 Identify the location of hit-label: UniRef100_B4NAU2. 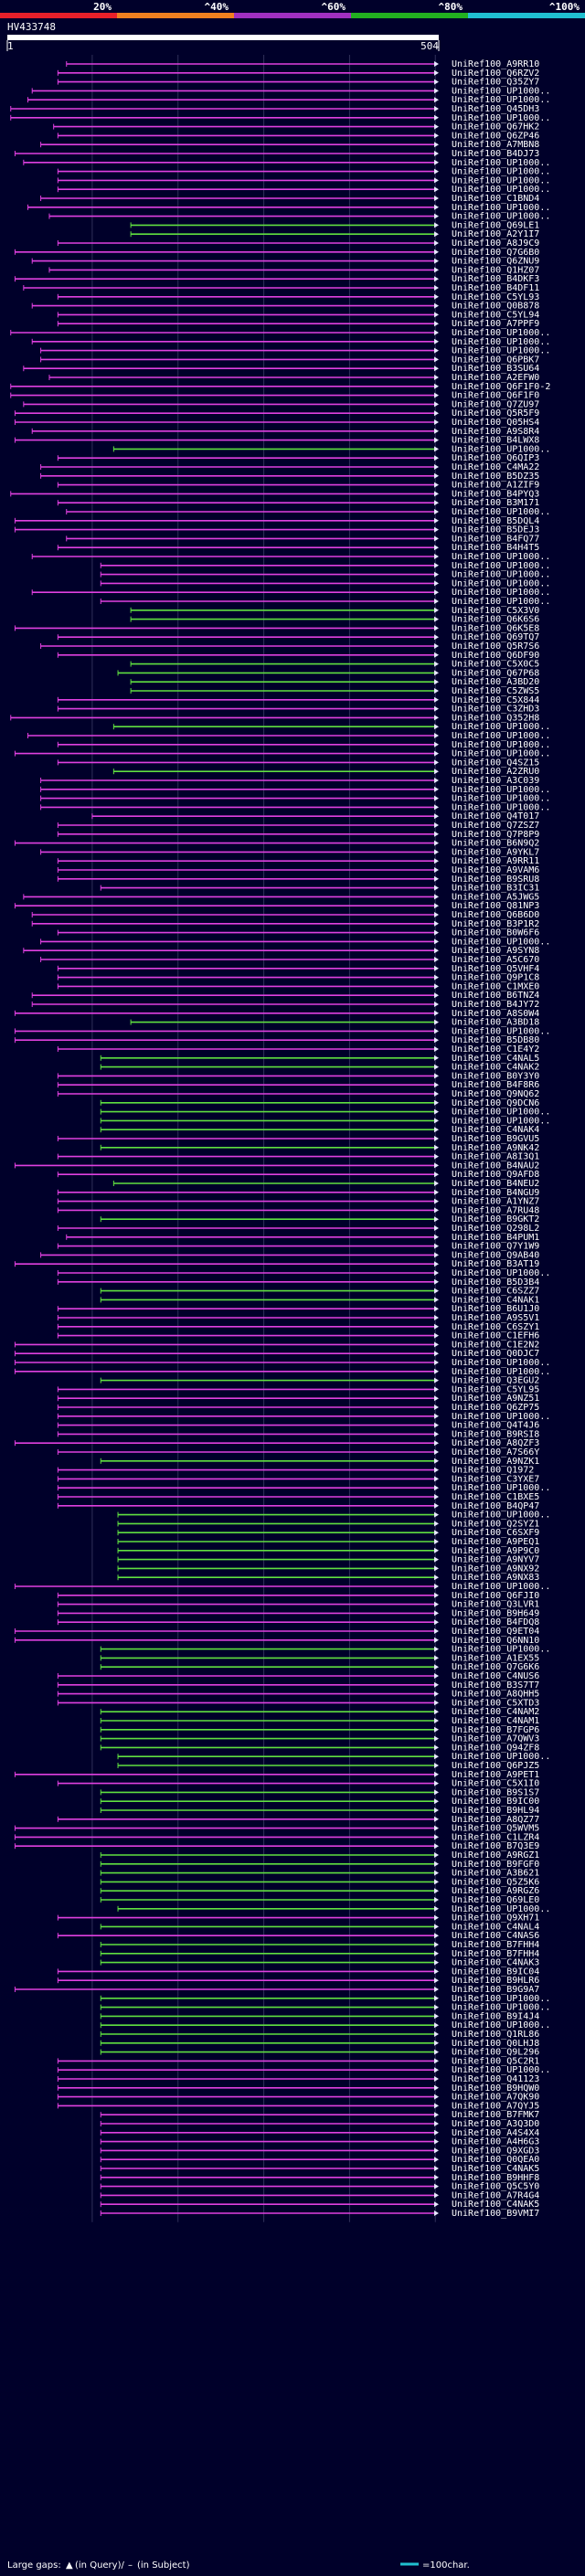
(495, 1166).